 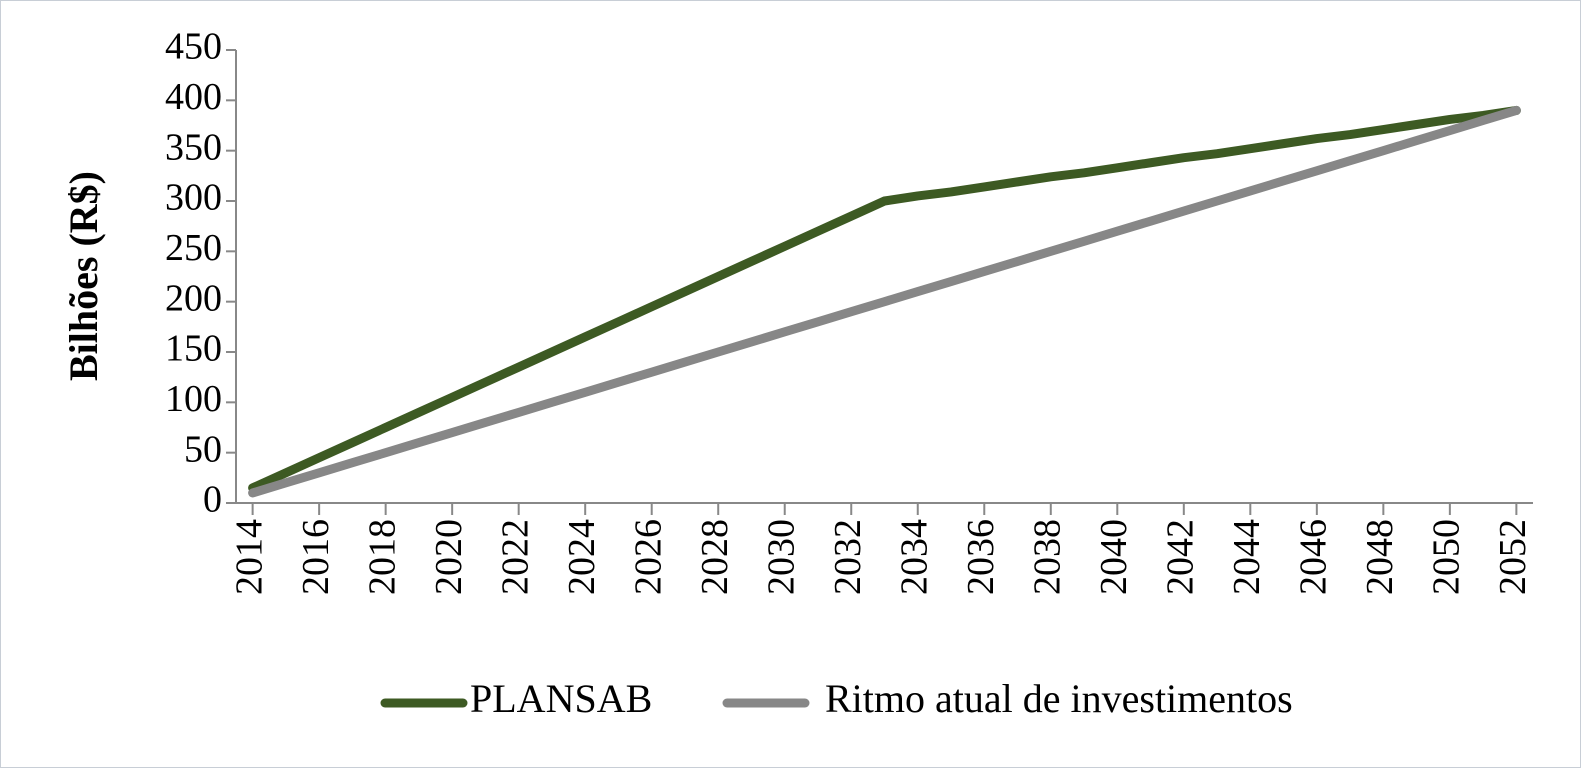 I want to click on x-tick-label: 2024, so click(x=582, y=557).